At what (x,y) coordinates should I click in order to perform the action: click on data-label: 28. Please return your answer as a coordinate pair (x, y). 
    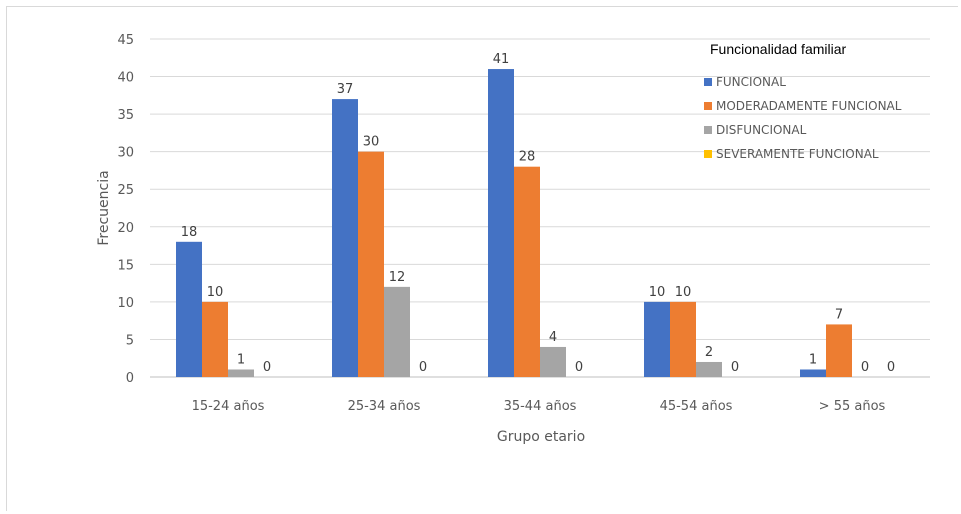
    Looking at the image, I should click on (527, 157).